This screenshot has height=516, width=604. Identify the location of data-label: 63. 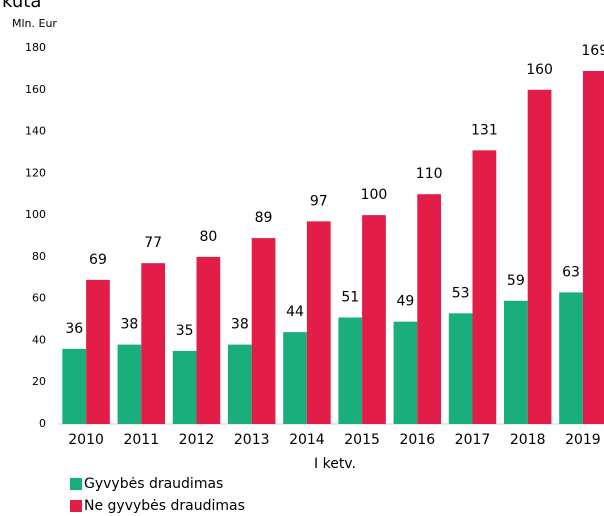
(571, 272).